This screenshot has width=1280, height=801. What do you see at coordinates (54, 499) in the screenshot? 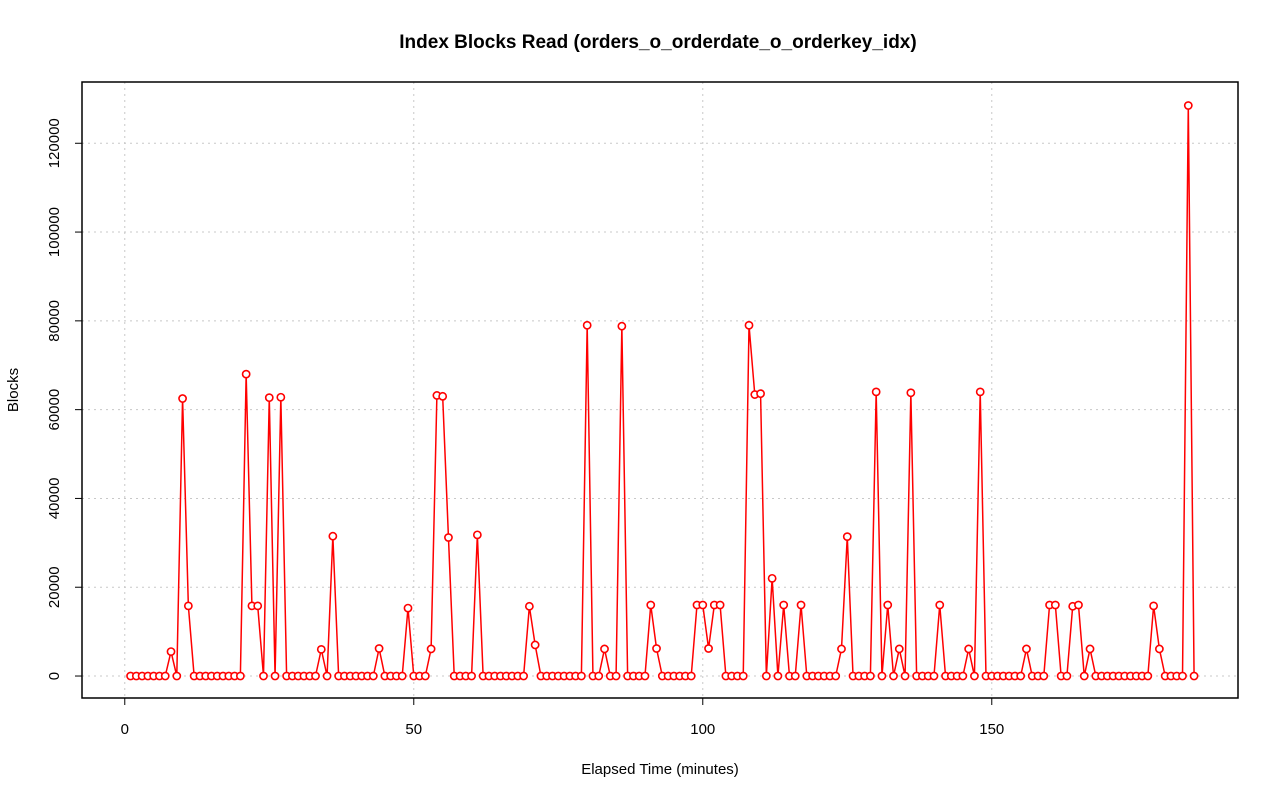
I see `y-tick-label: 40000` at bounding box center [54, 499].